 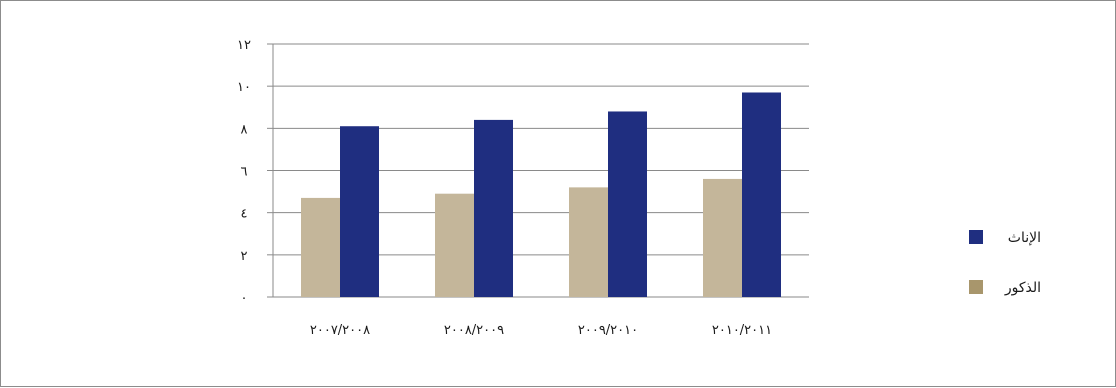 What do you see at coordinates (1024, 238) in the screenshot?
I see `legend-label: الإناث` at bounding box center [1024, 238].